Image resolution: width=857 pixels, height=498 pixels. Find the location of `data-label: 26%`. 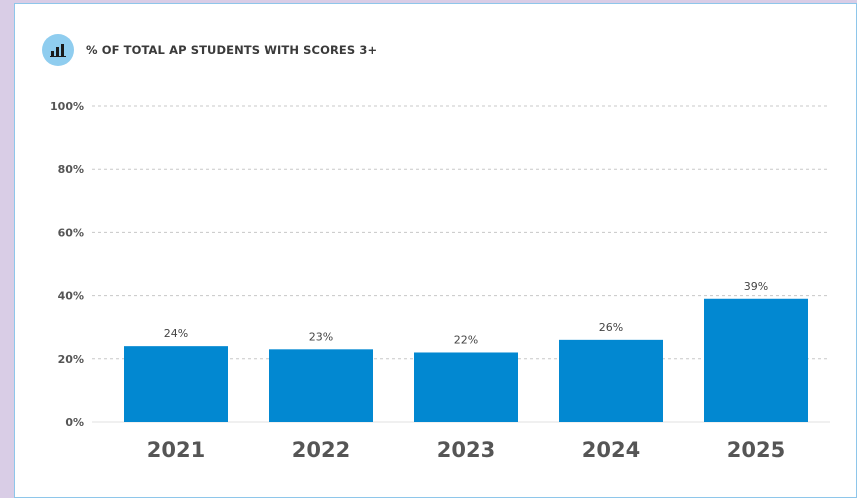

data-label: 26% is located at coordinates (611, 327).